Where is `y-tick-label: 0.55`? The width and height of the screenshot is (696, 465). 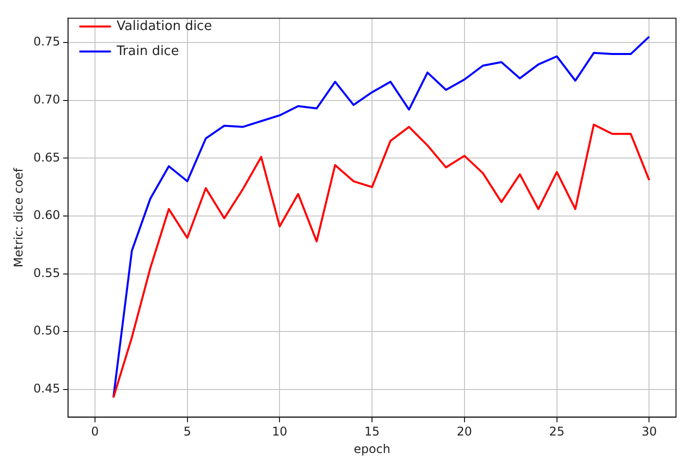 y-tick-label: 0.55 is located at coordinates (46, 273).